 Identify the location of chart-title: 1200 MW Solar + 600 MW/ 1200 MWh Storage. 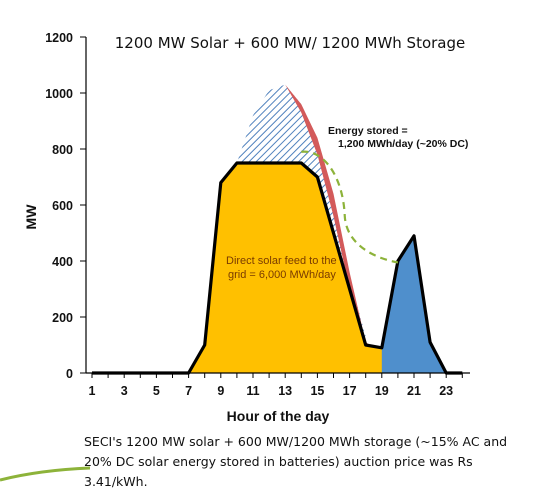
(290, 43).